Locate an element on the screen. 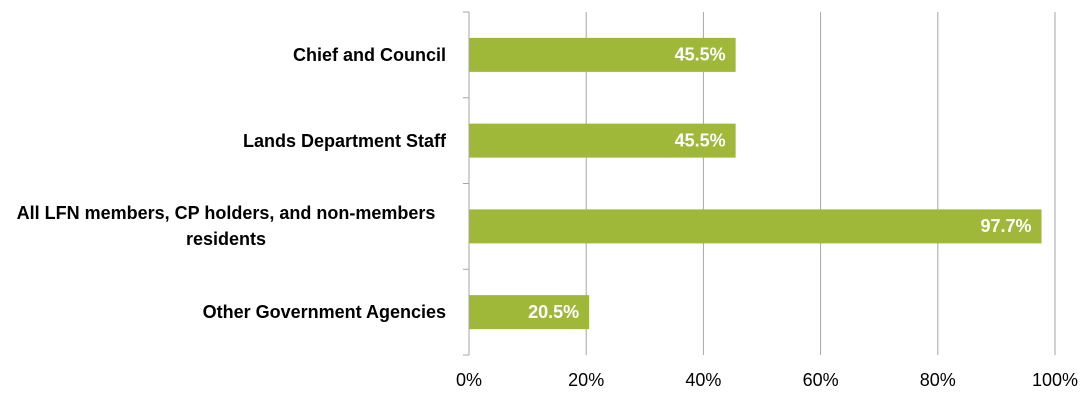 The height and width of the screenshot is (402, 1087). data-label: 97.7% is located at coordinates (1005, 226).